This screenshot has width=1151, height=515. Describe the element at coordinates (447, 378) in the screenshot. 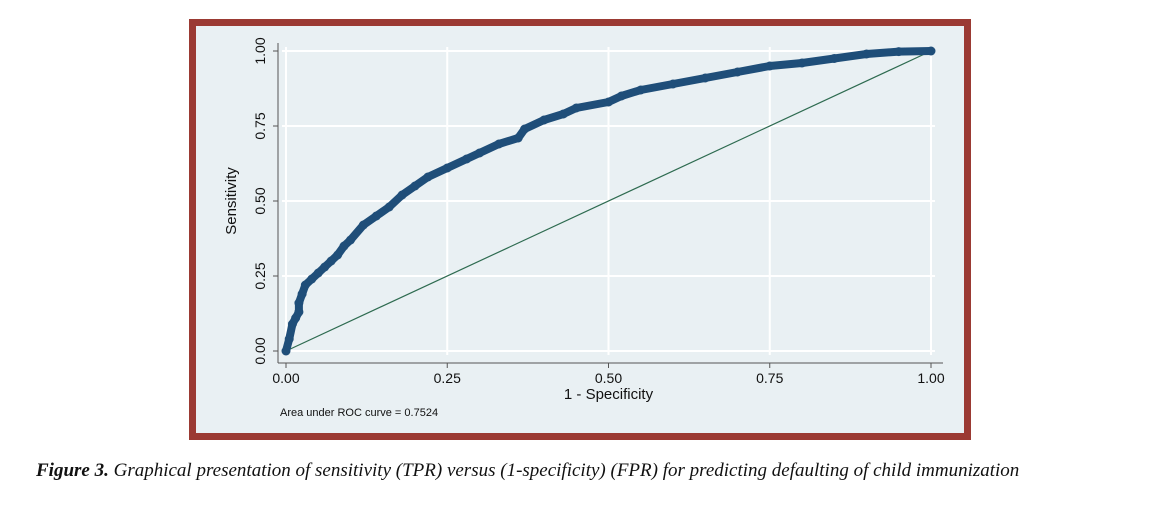

I see `x-tick-label: 0.25` at that location.